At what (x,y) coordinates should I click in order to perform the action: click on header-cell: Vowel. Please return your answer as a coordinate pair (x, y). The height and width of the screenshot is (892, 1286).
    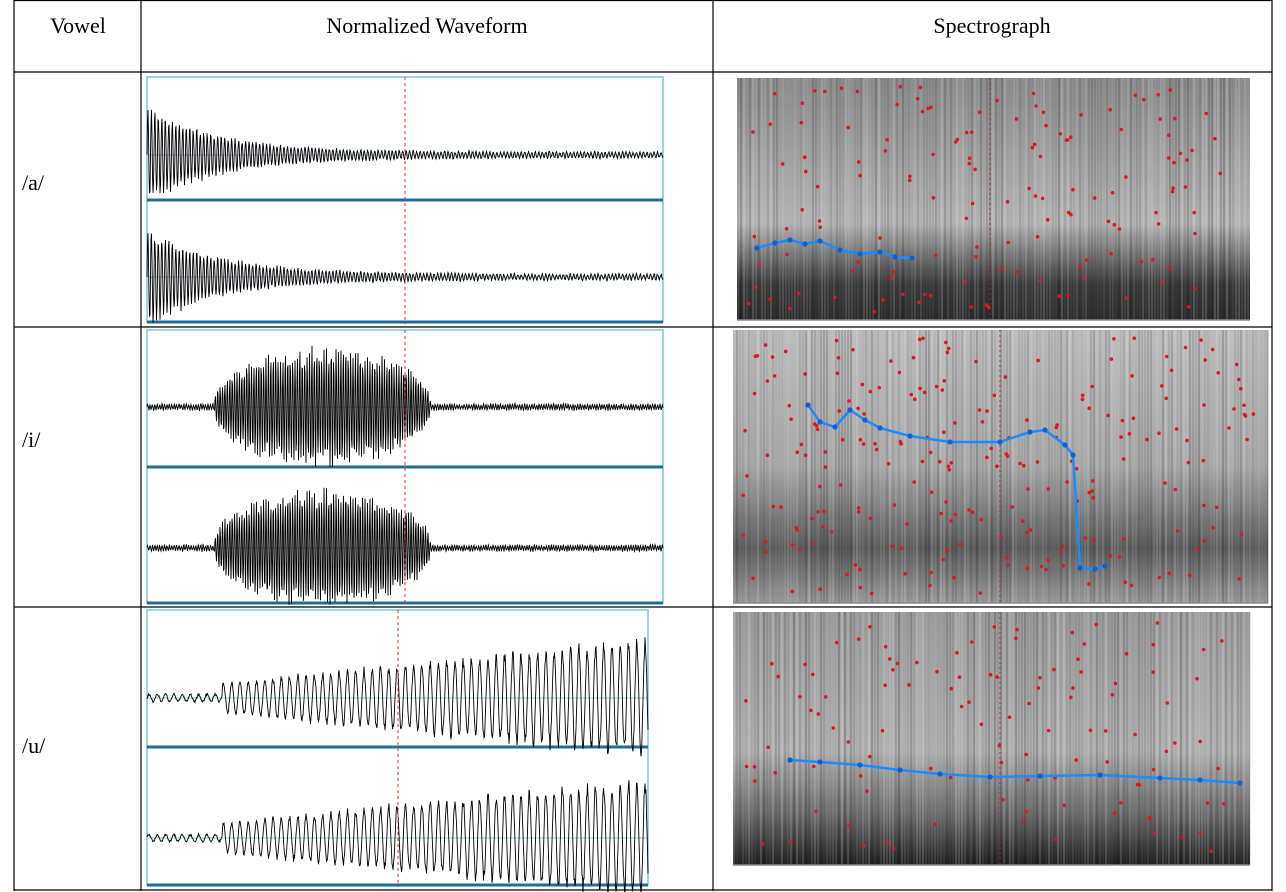
    Looking at the image, I should click on (78, 25).